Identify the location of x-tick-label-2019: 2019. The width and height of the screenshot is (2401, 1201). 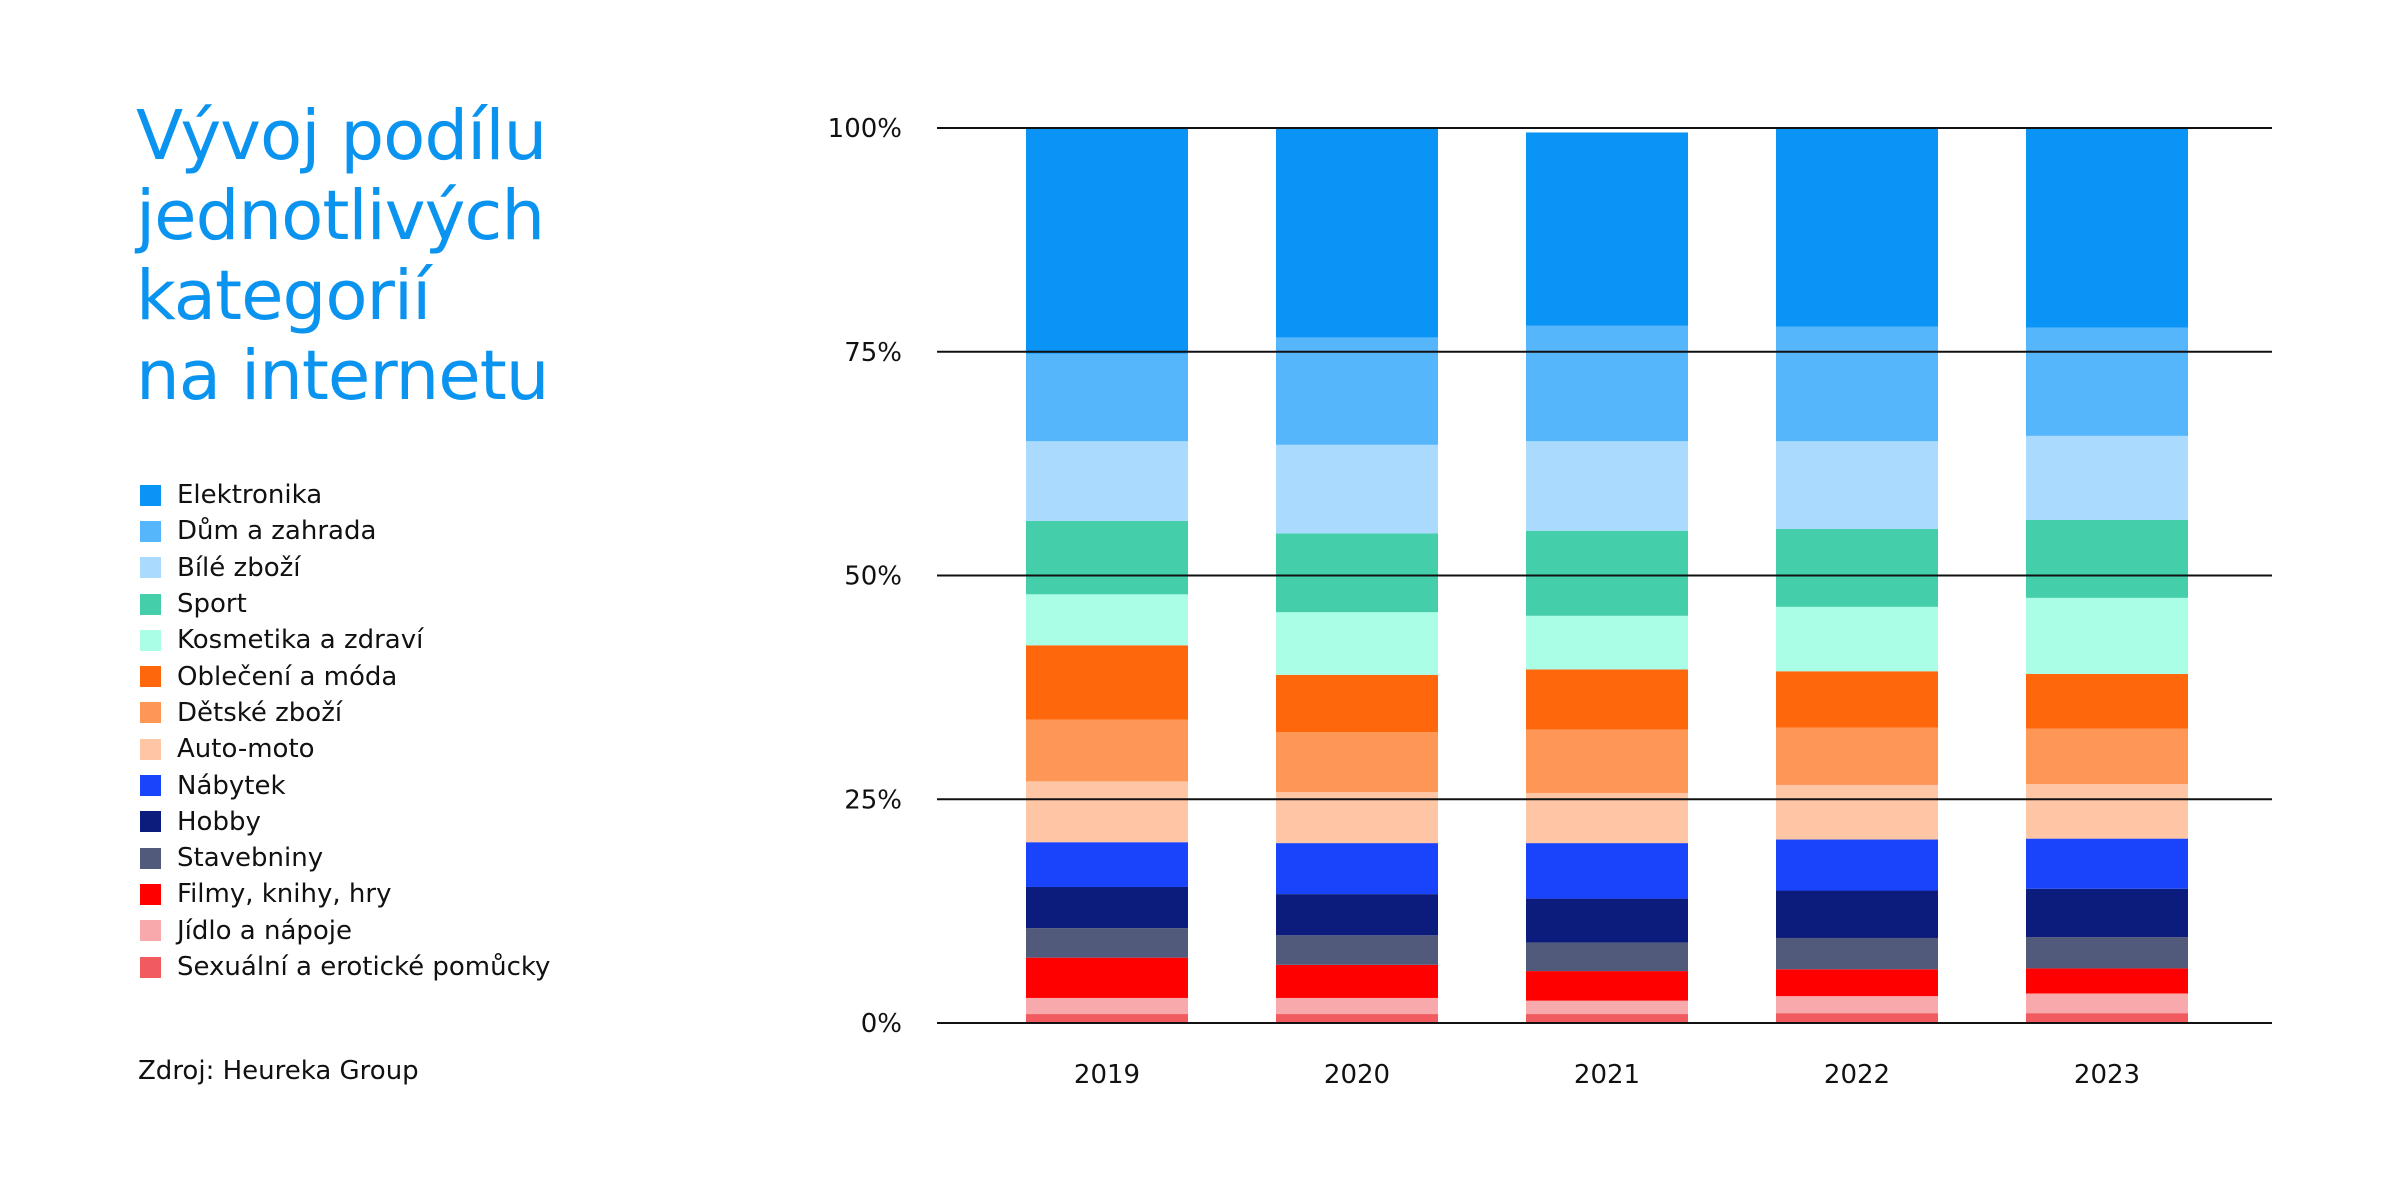
(1107, 1075).